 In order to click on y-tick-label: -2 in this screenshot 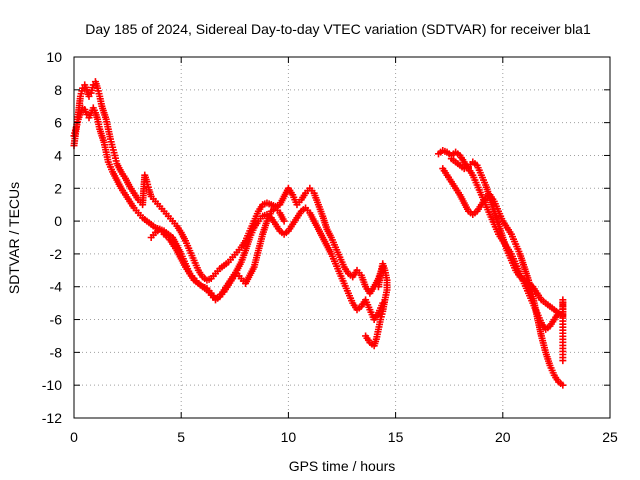, I will do `click(56, 254)`.